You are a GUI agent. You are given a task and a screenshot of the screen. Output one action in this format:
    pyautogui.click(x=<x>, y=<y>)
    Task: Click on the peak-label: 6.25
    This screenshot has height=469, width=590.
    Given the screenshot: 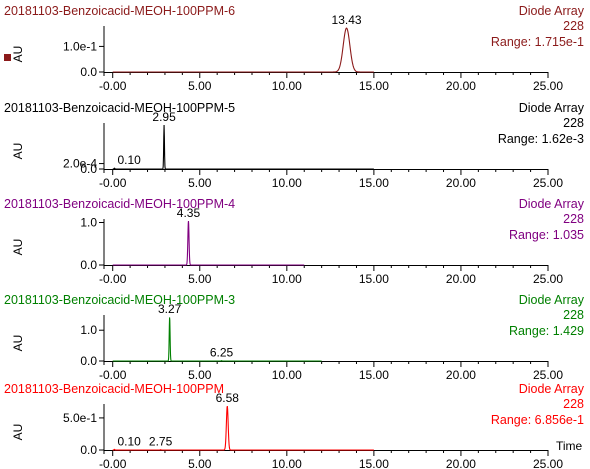 What is the action you would take?
    pyautogui.click(x=222, y=353)
    